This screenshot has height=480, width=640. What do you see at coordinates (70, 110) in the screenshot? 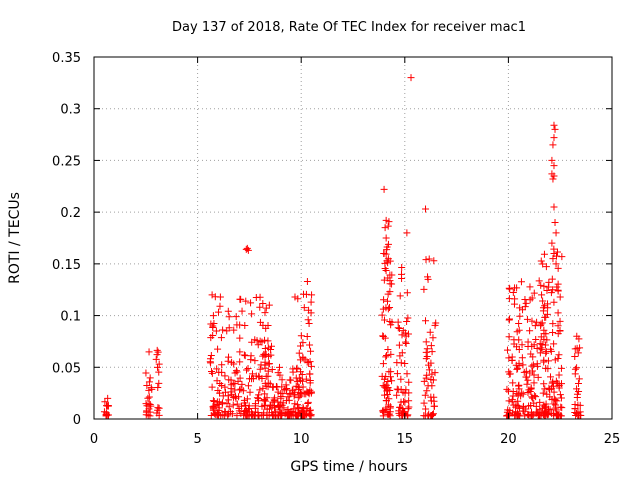
I see `y-tick-label: 0.3` at bounding box center [70, 110].